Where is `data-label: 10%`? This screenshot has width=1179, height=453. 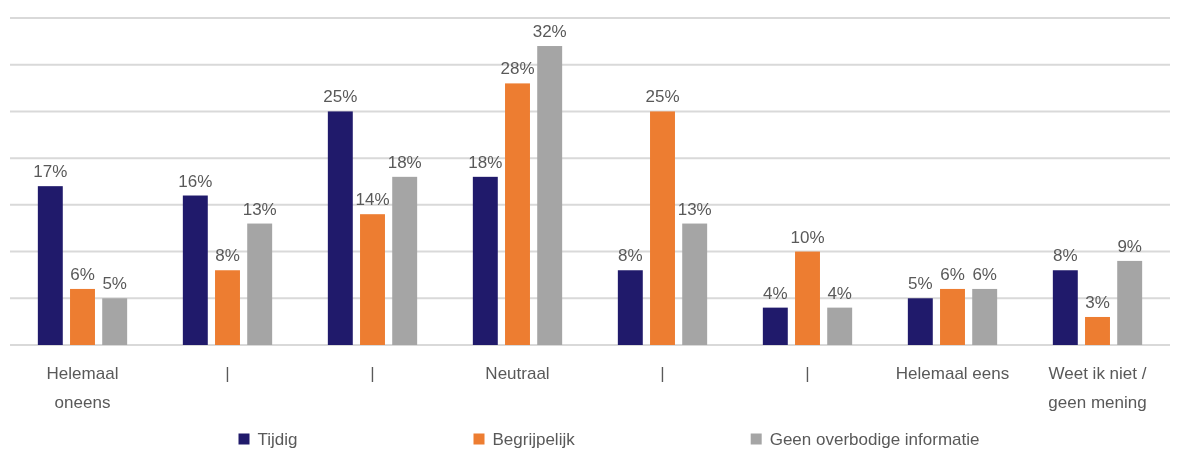
data-label: 10% is located at coordinates (807, 237).